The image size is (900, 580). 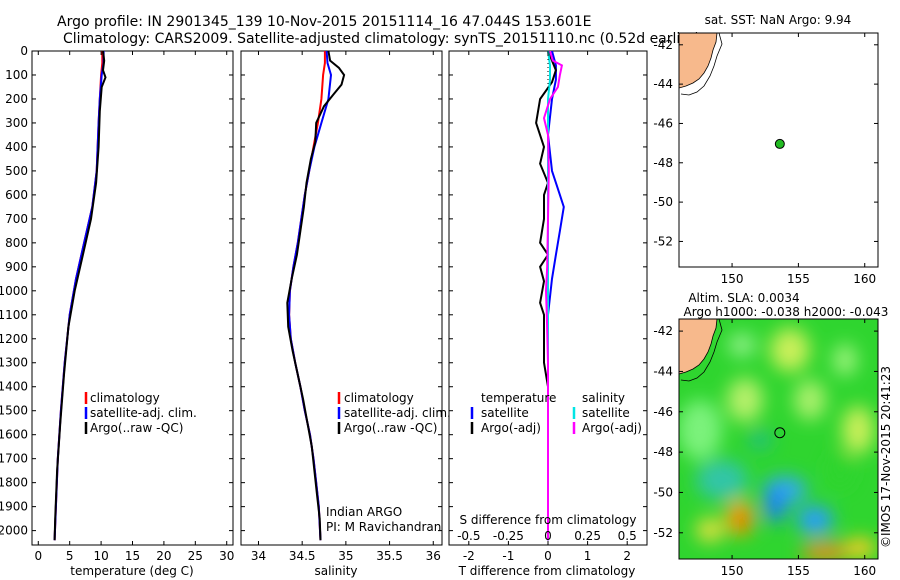 I want to click on sla-map-axes: 150 155 160 -42 -44 -46 -48 -50 -52, so click(x=765, y=448).